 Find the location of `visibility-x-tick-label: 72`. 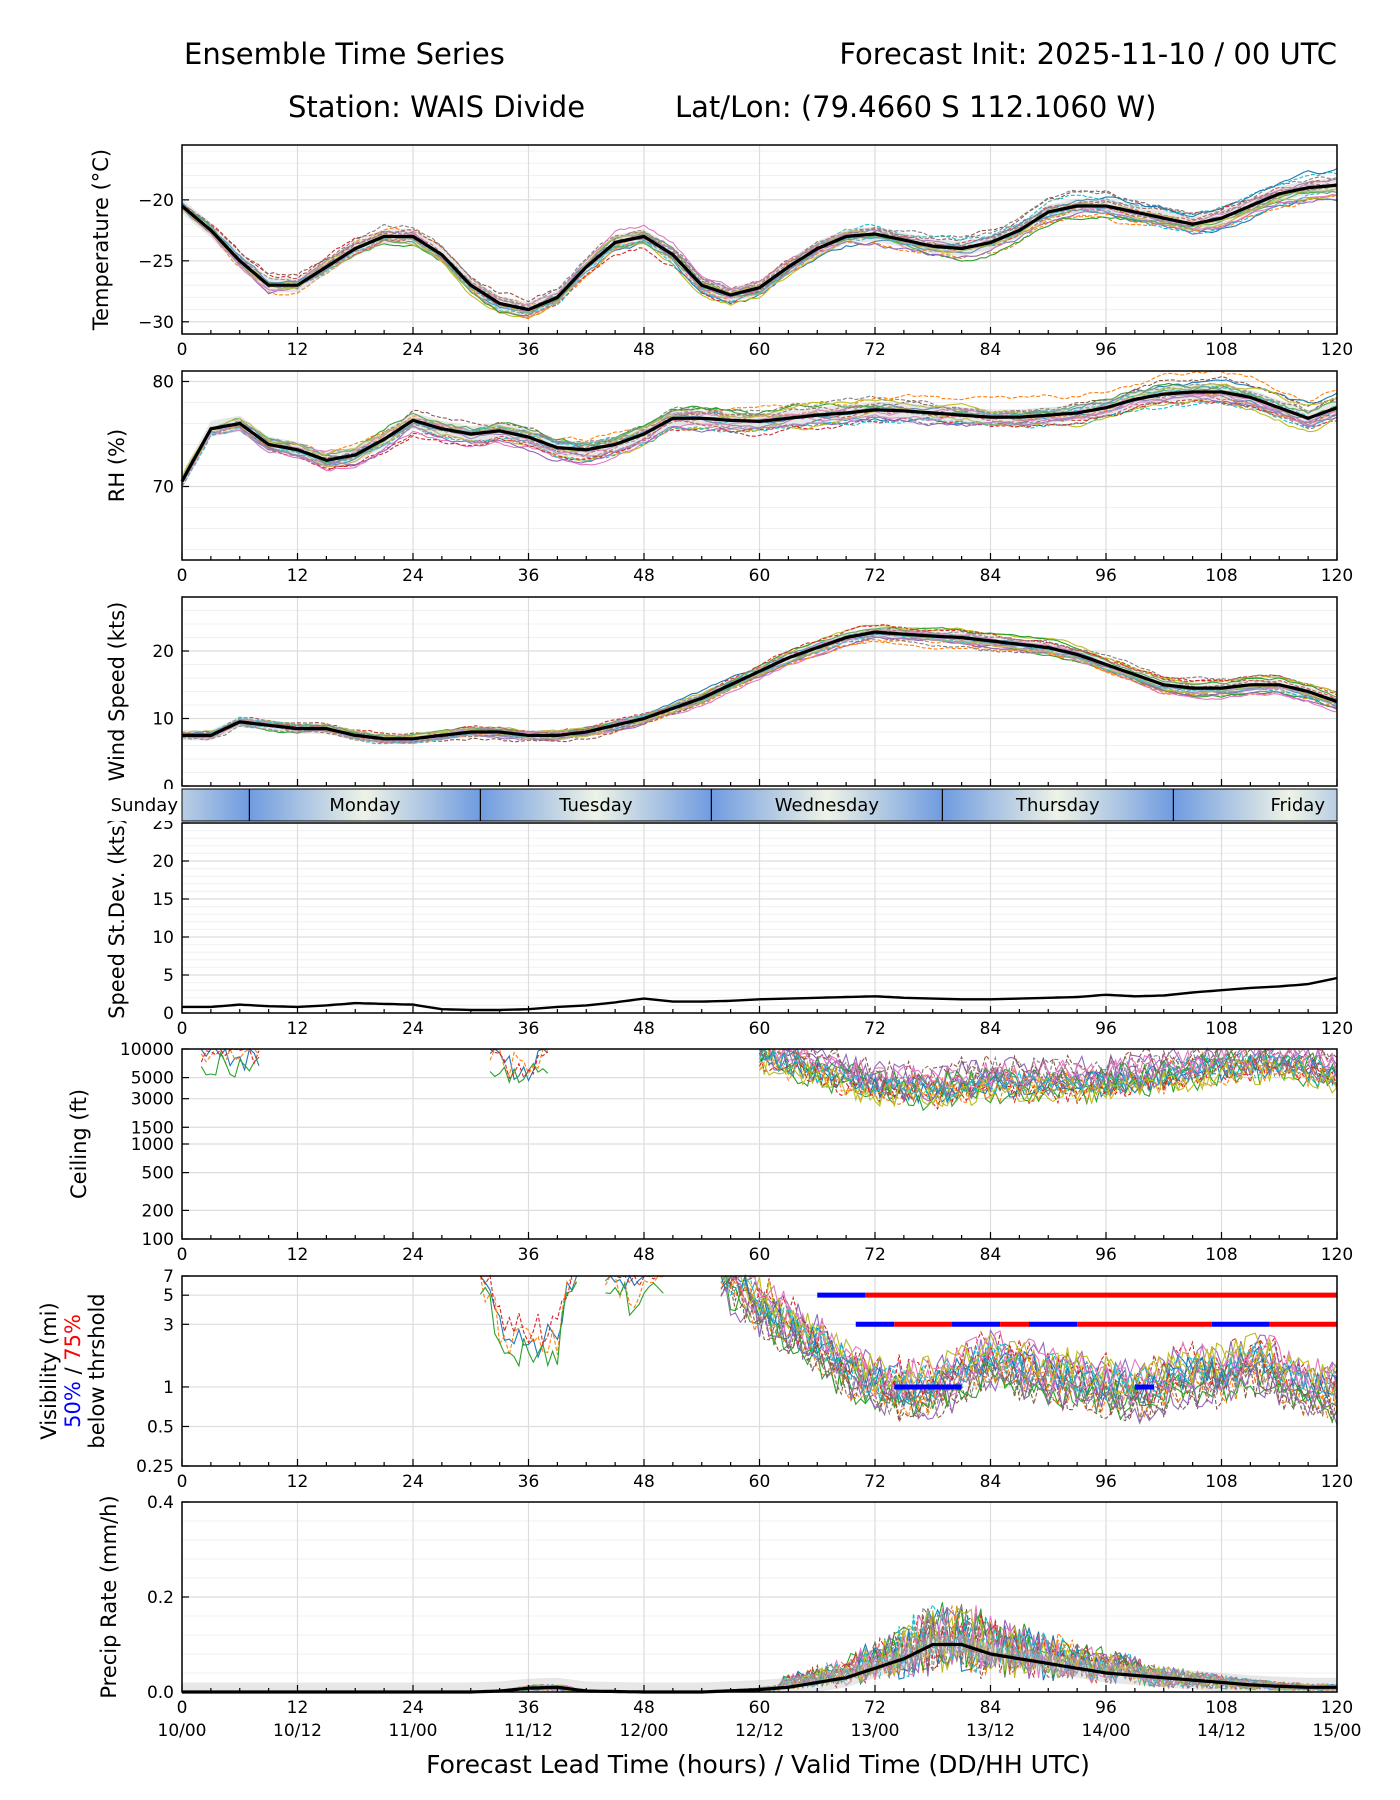

visibility-x-tick-label: 72 is located at coordinates (875, 1482).